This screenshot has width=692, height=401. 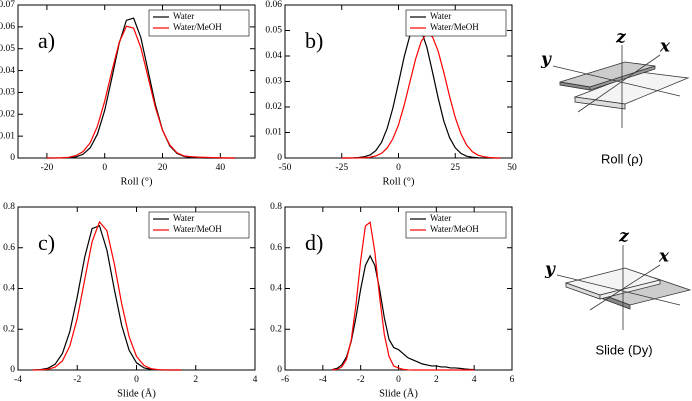 I want to click on x-tick-label: 25, so click(x=456, y=168).